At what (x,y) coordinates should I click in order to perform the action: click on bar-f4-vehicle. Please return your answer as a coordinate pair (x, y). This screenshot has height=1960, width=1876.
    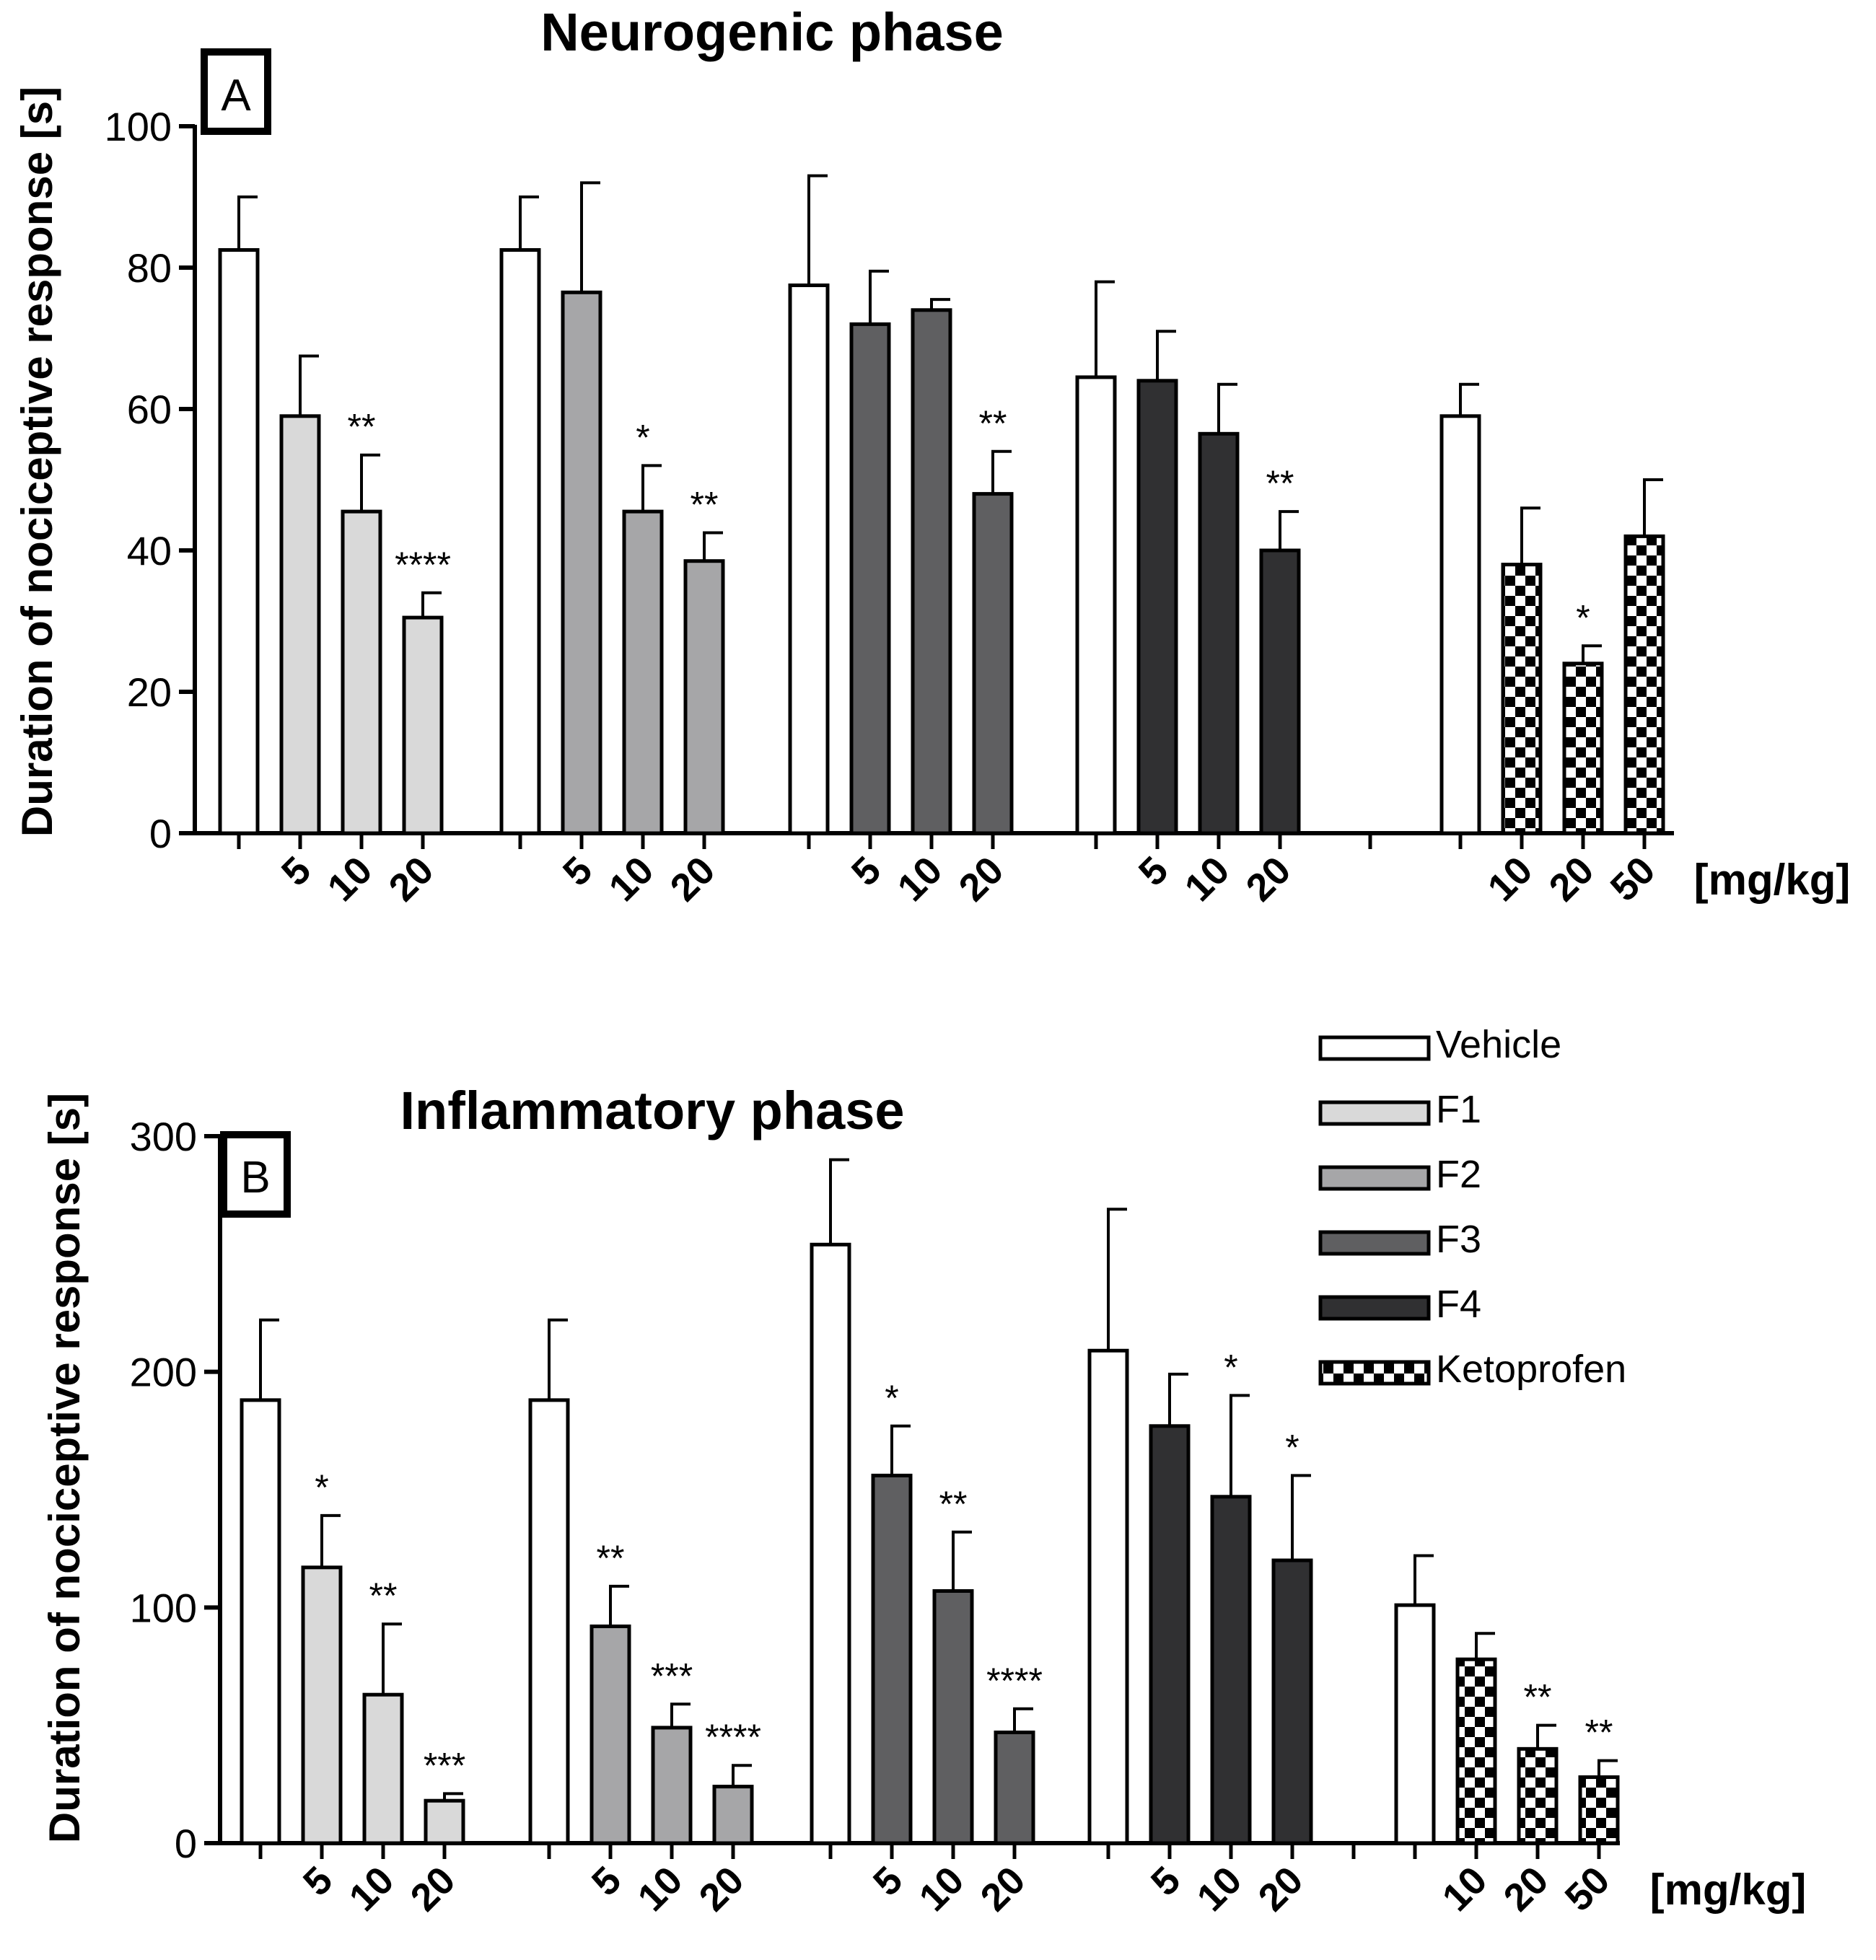
    Looking at the image, I should click on (1108, 1597).